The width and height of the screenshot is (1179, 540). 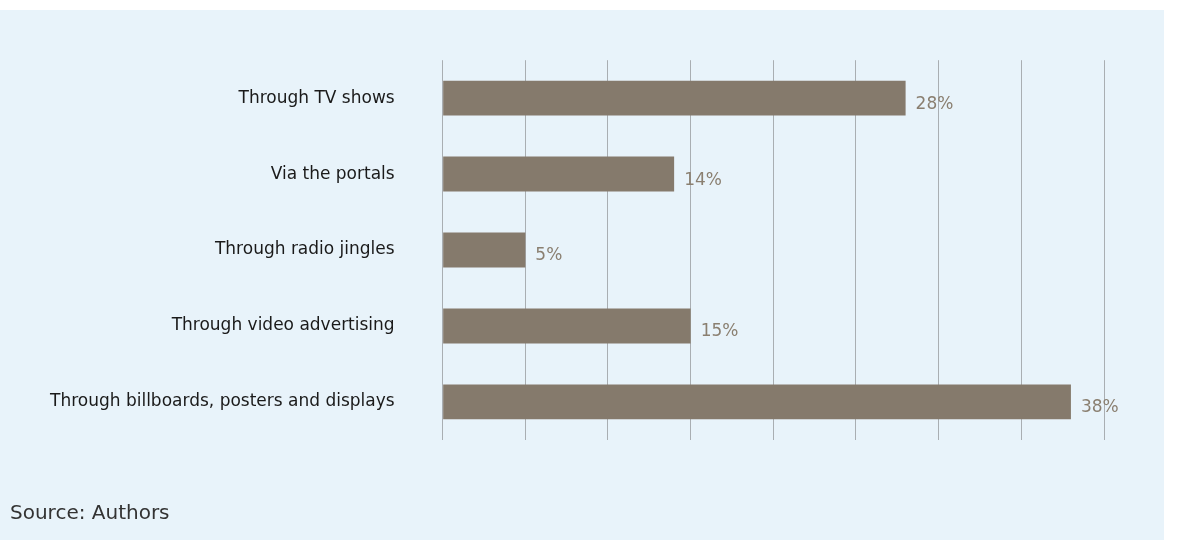 What do you see at coordinates (703, 178) in the screenshot?
I see `data-label: 14%` at bounding box center [703, 178].